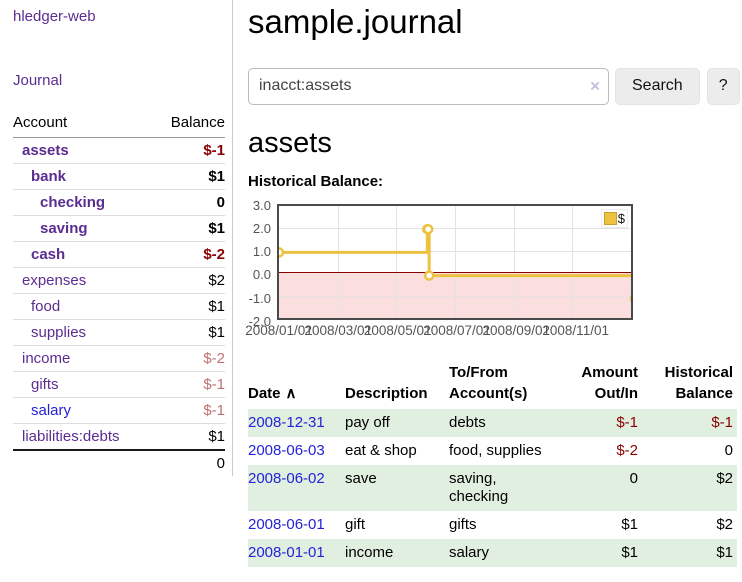 The height and width of the screenshot is (582, 742). Describe the element at coordinates (397, 330) in the screenshot. I see `x-tick-label: 2008/05/01` at that location.